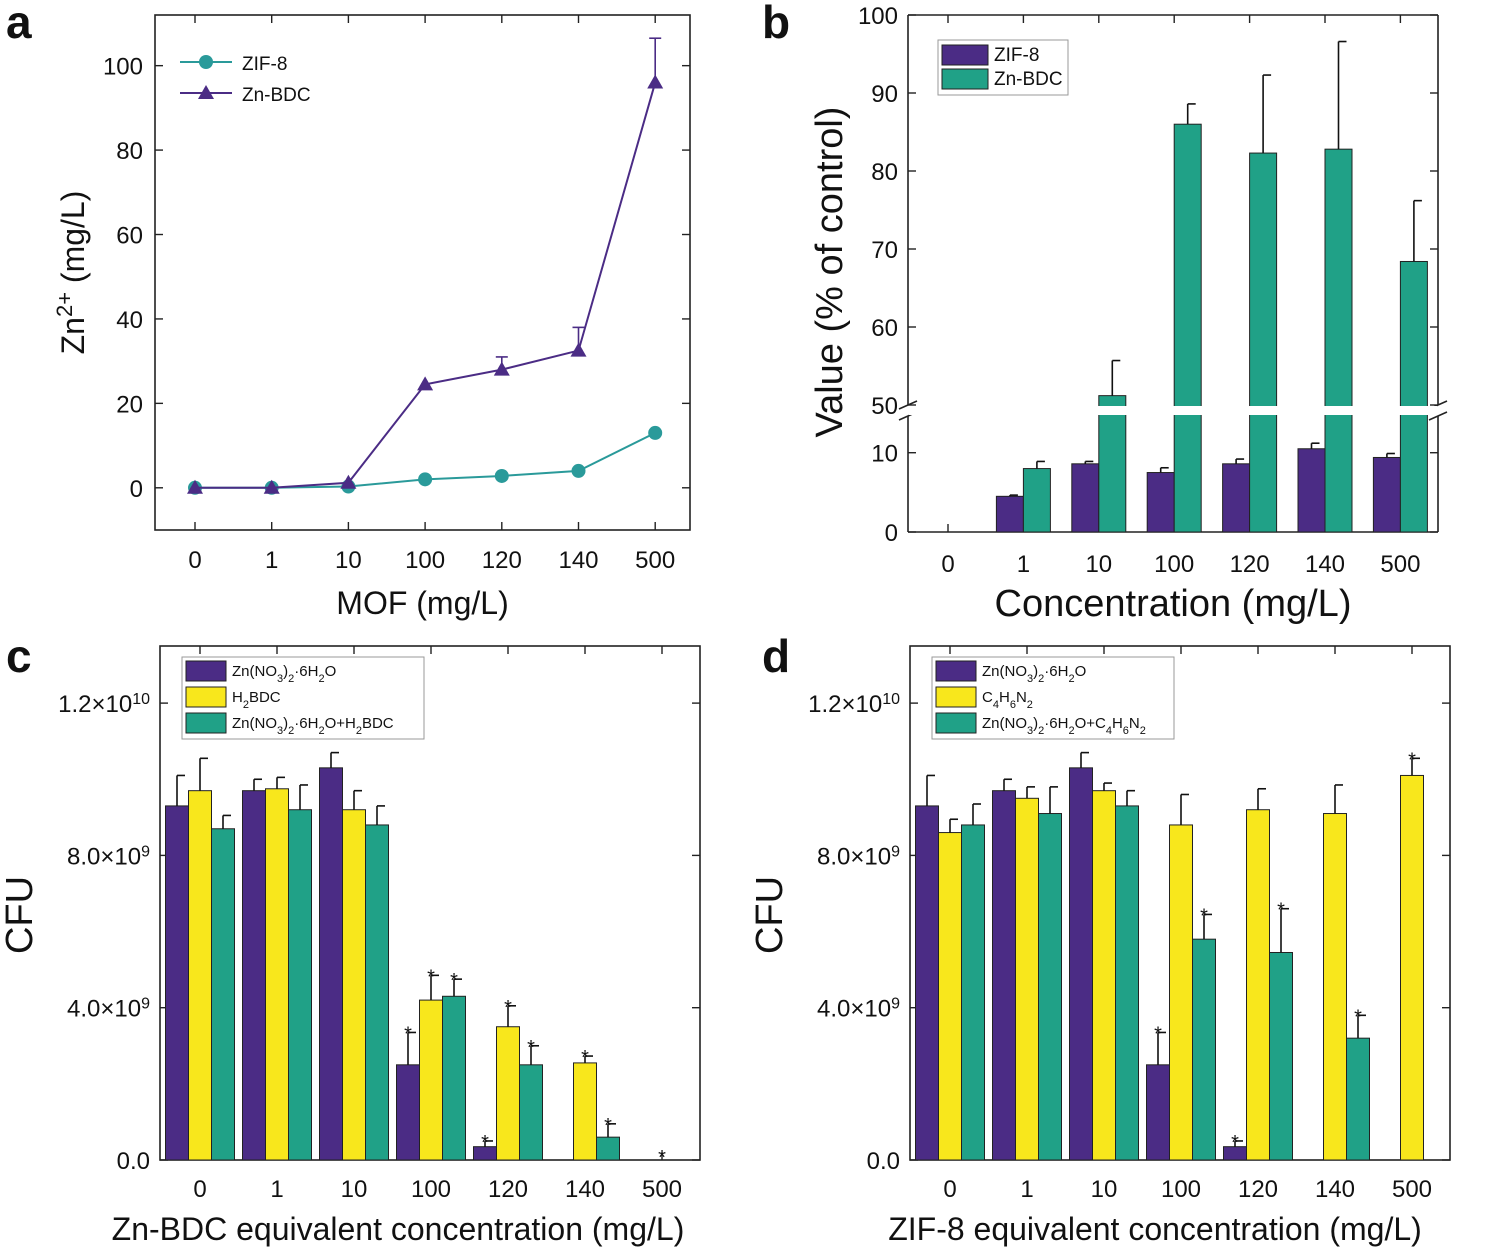 Image resolution: width=1500 pixels, height=1252 pixels. I want to click on y-tick-label: 100, so click(123, 67).